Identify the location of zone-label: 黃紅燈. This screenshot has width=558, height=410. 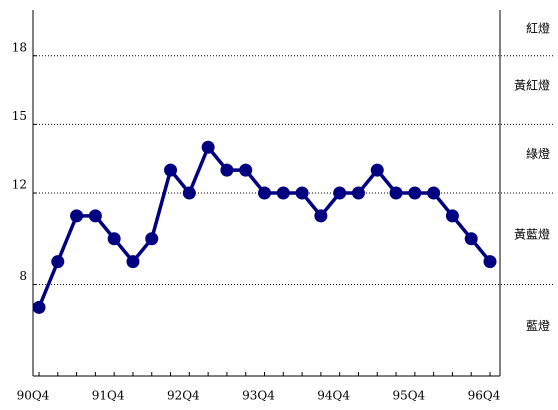
(532, 85).